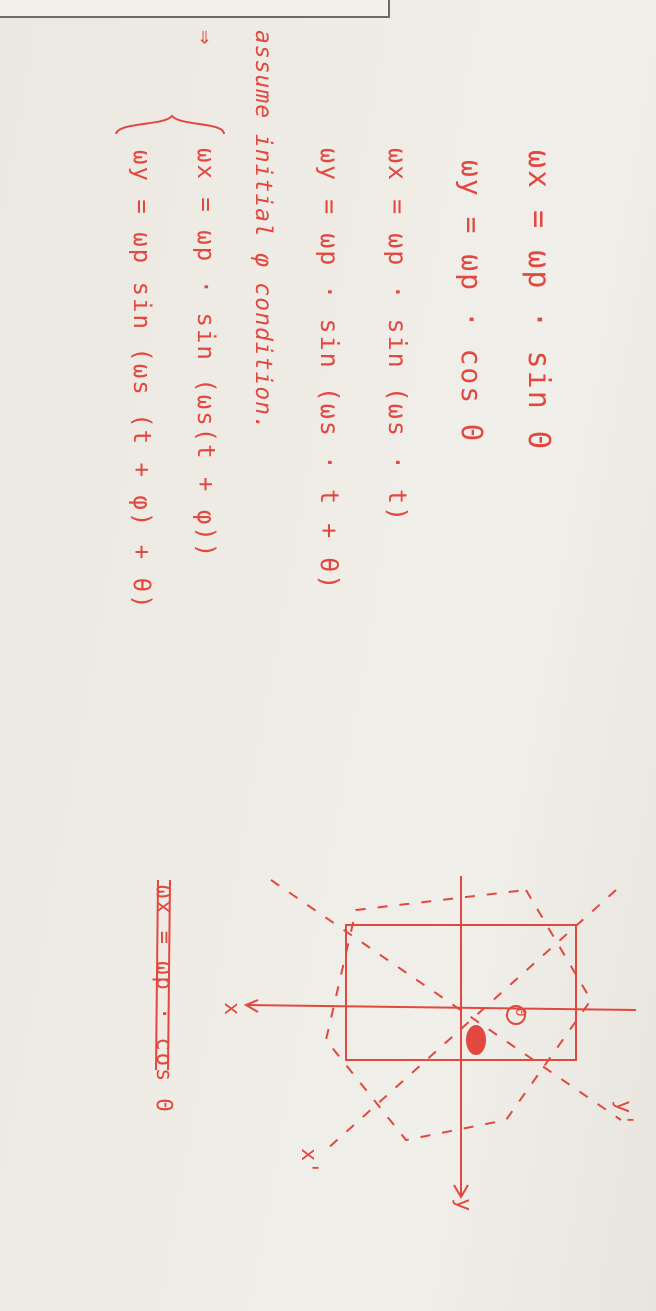 The image size is (656, 1311). Describe the element at coordinates (520, 1012) in the screenshot. I see `diagram-theta-label: Θ` at that location.